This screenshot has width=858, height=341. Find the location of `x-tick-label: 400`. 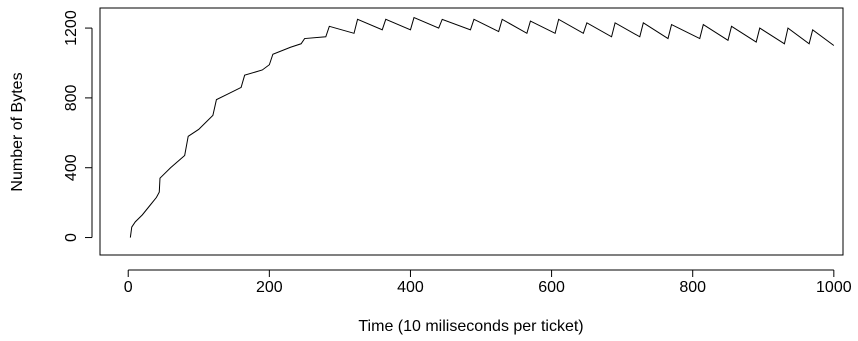

x-tick-label: 400 is located at coordinates (410, 287).